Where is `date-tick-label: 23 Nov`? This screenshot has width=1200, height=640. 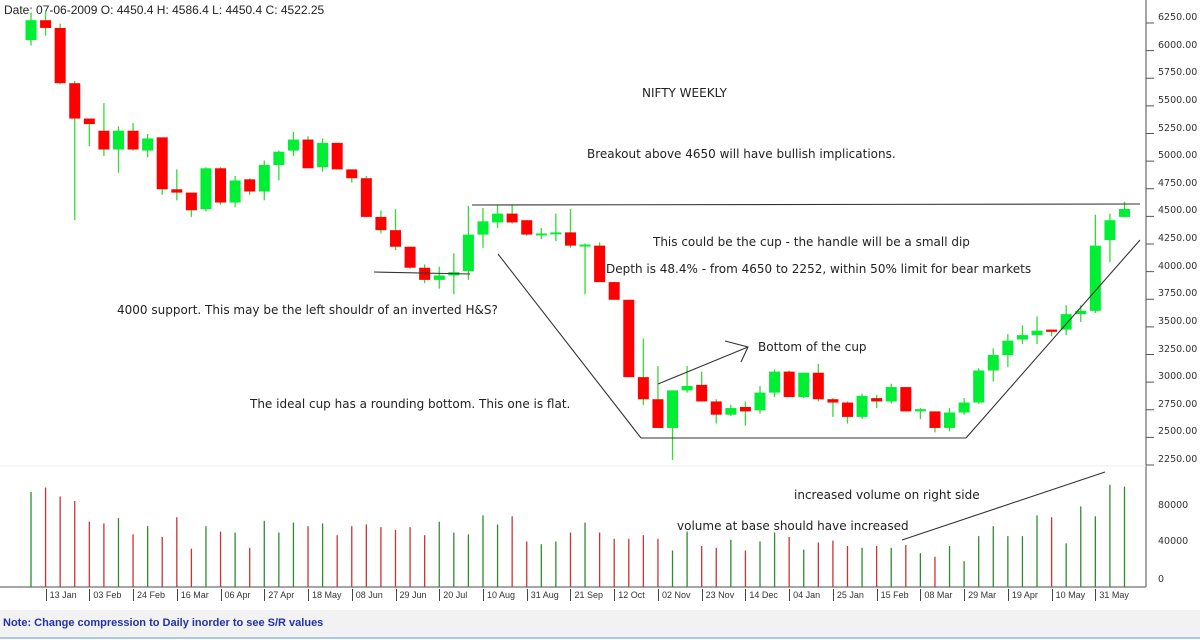 date-tick-label: 23 Nov is located at coordinates (717, 595).